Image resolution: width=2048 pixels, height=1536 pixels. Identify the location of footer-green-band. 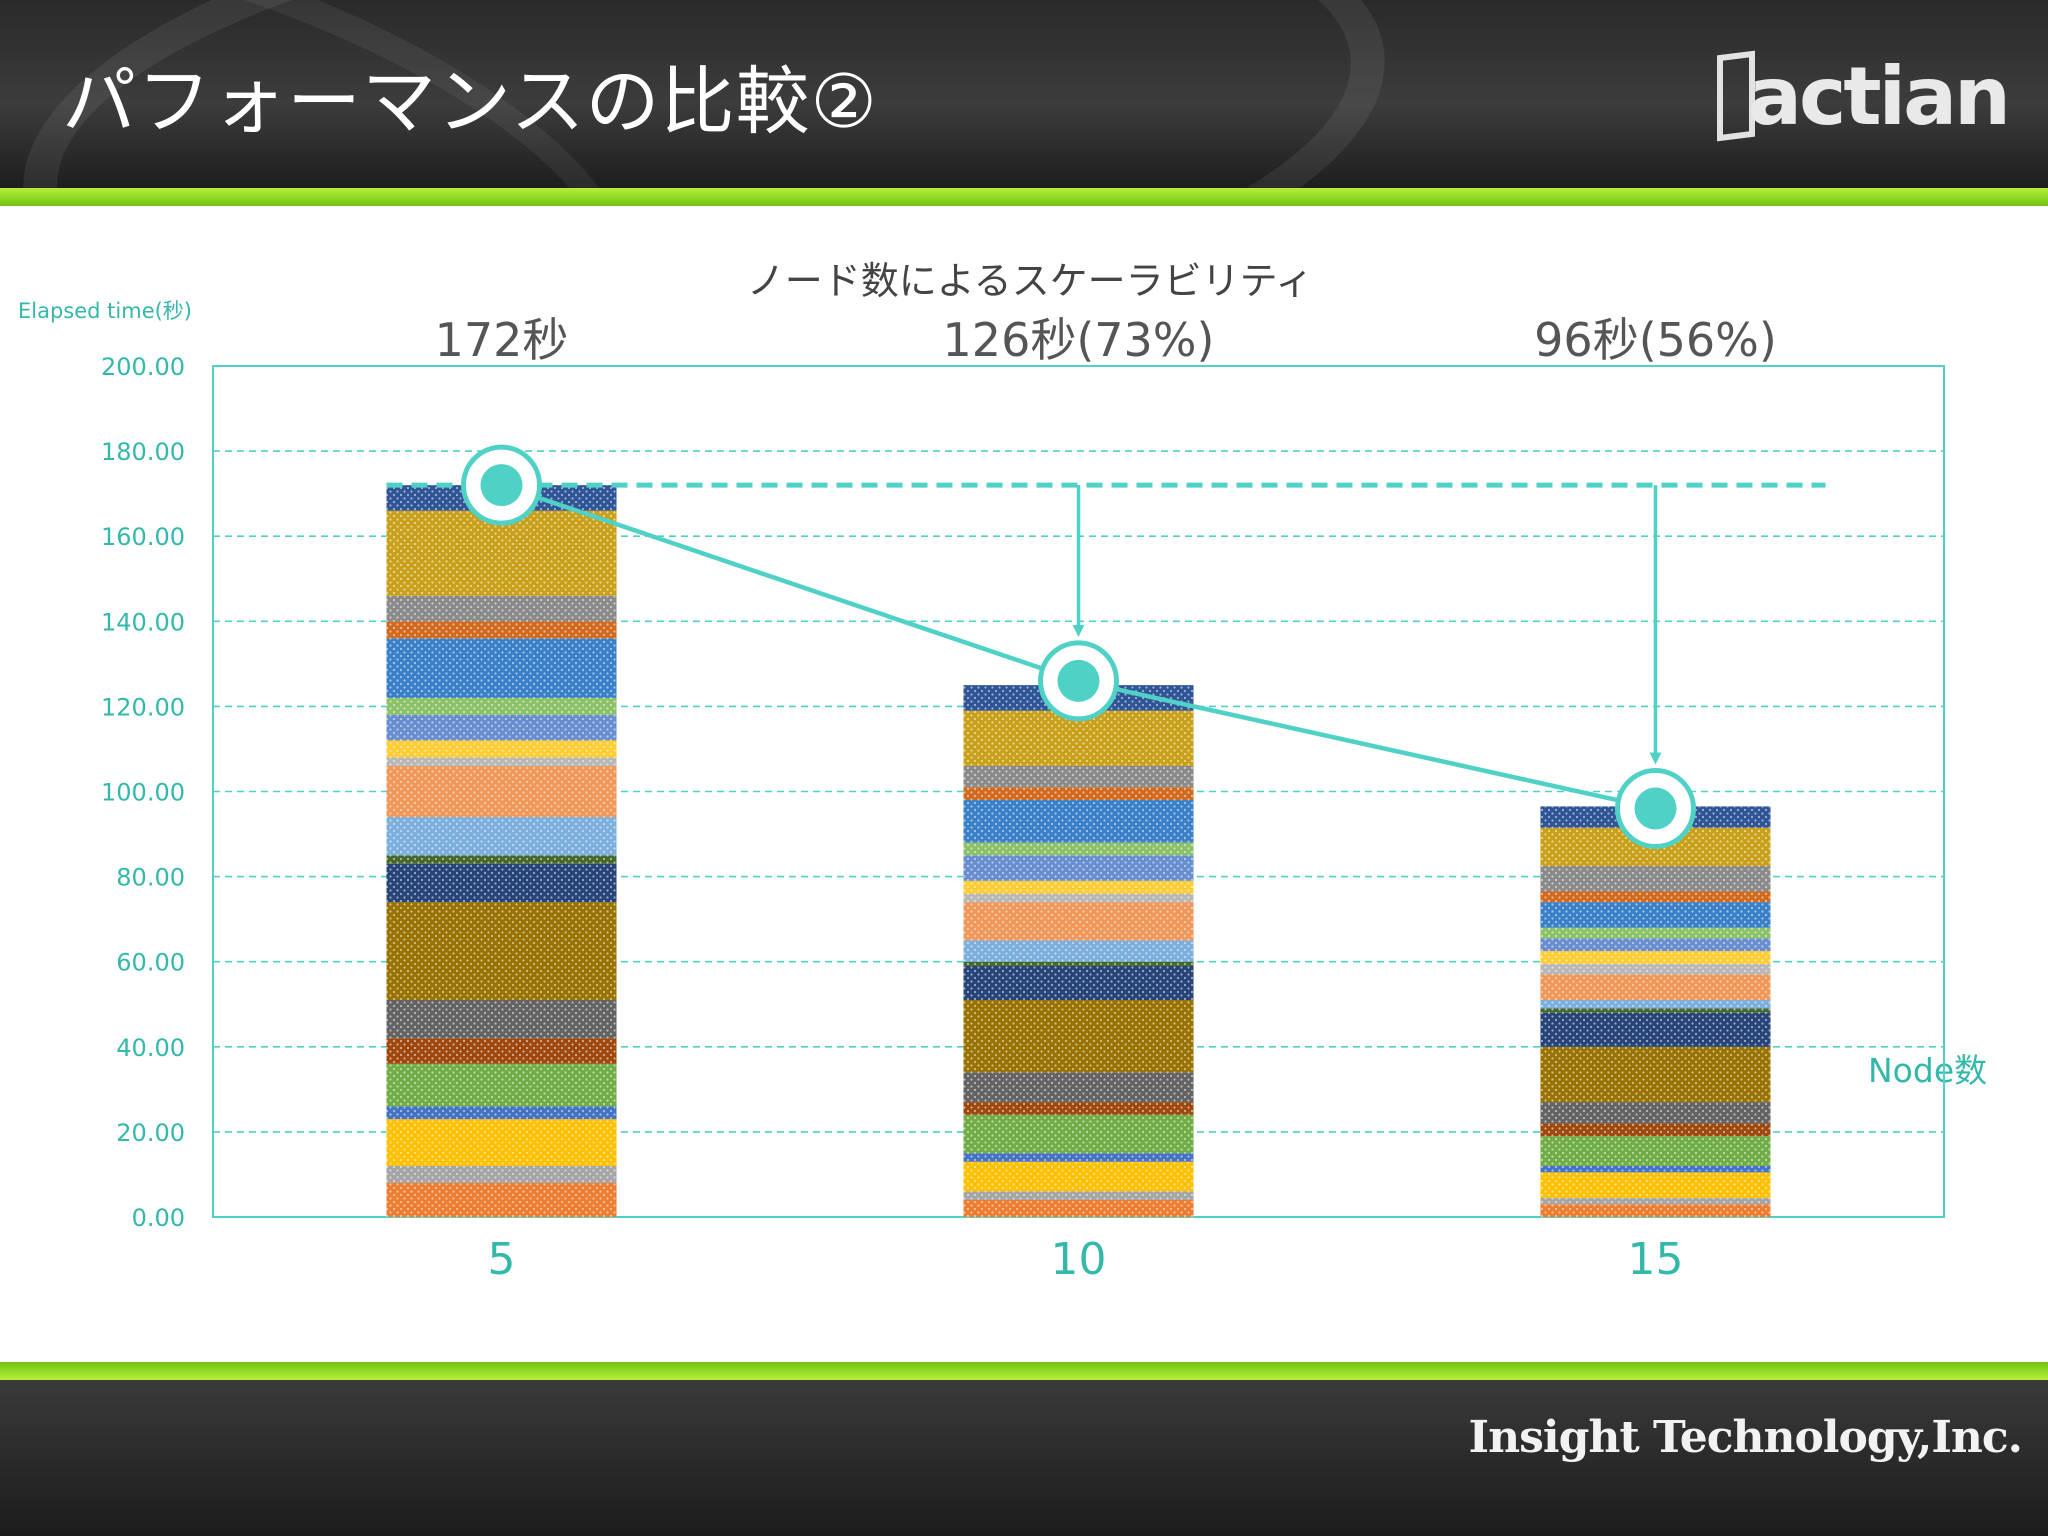
(1024, 1371).